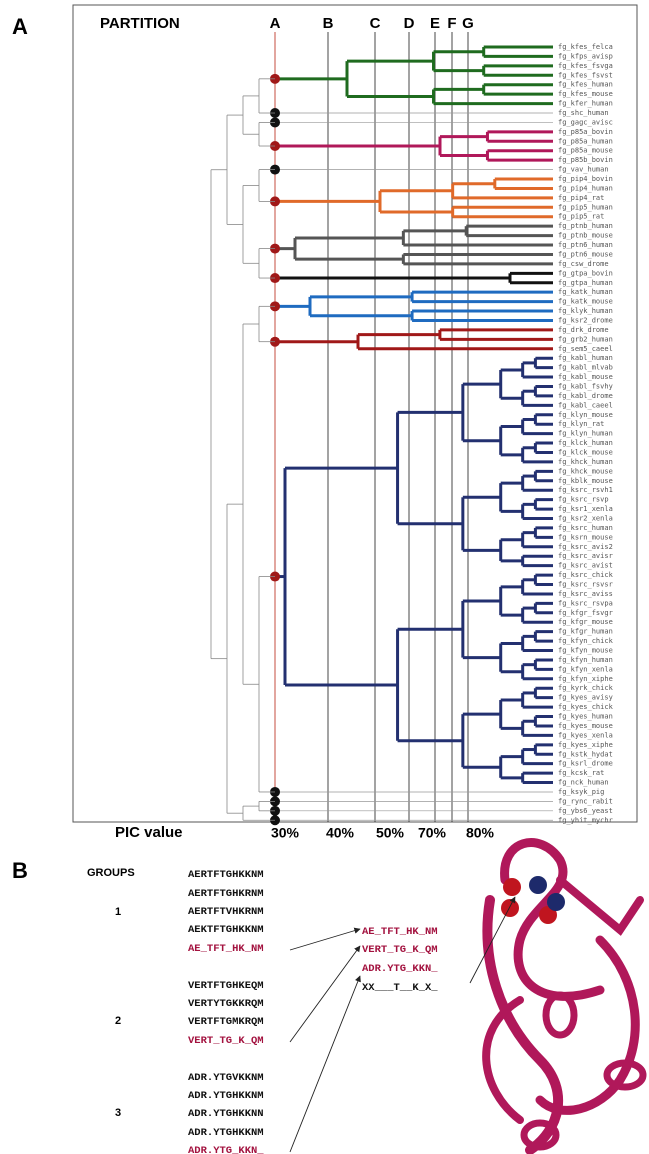  Describe the element at coordinates (585, 452) in the screenshot. I see `leaf-label: fg_klck_mouse` at that location.